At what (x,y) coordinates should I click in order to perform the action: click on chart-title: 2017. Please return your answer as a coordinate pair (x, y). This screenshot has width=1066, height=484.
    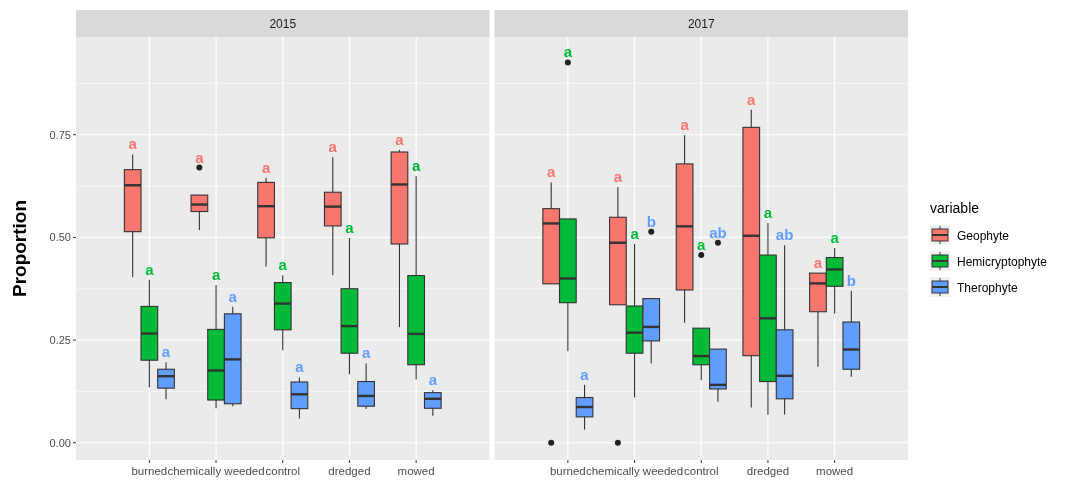
    Looking at the image, I should click on (701, 23).